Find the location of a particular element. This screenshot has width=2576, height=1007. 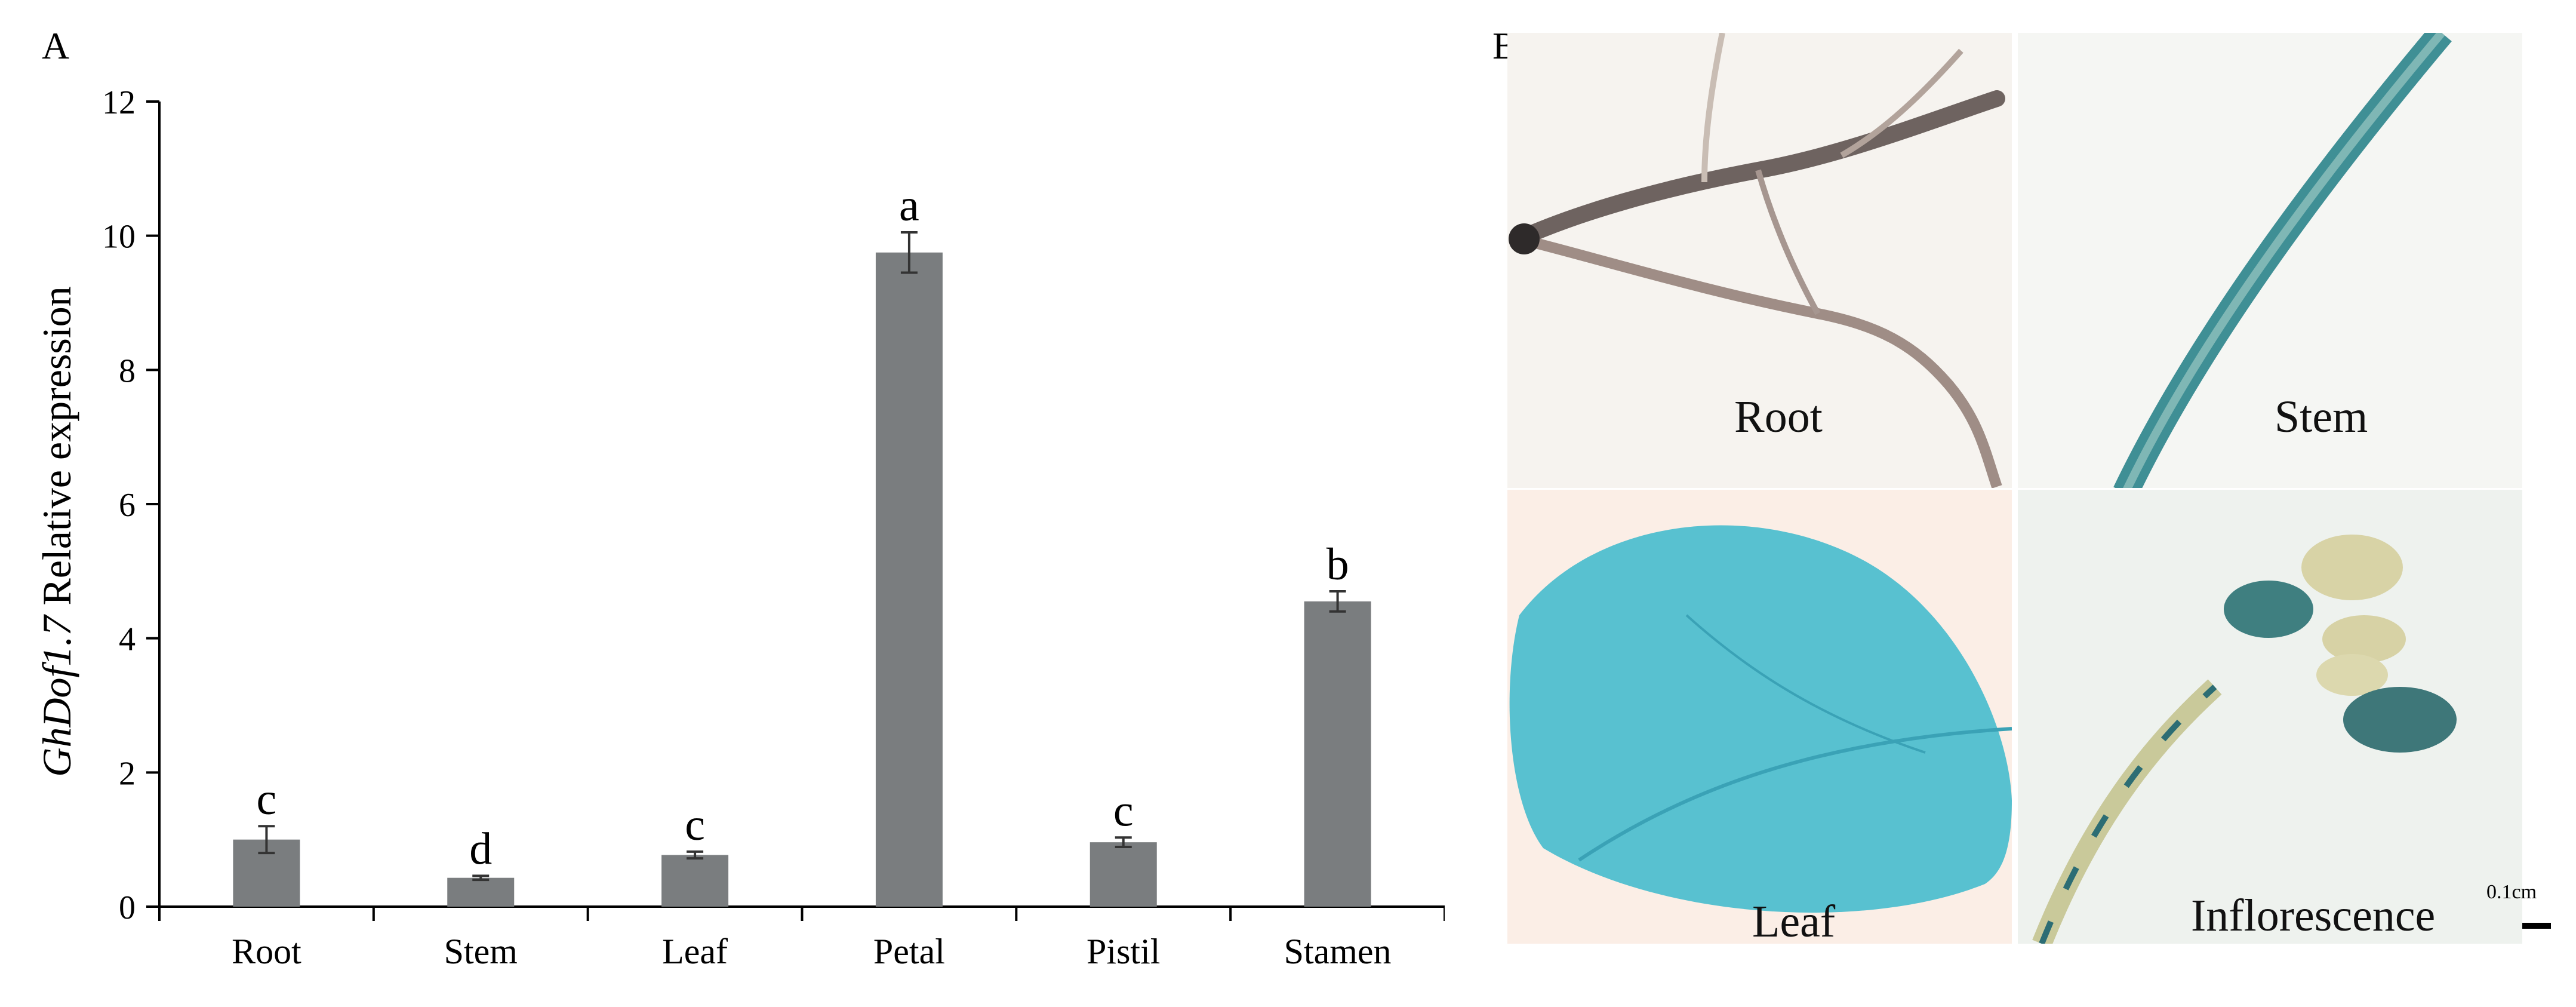

root-label: Root is located at coordinates (1778, 417).